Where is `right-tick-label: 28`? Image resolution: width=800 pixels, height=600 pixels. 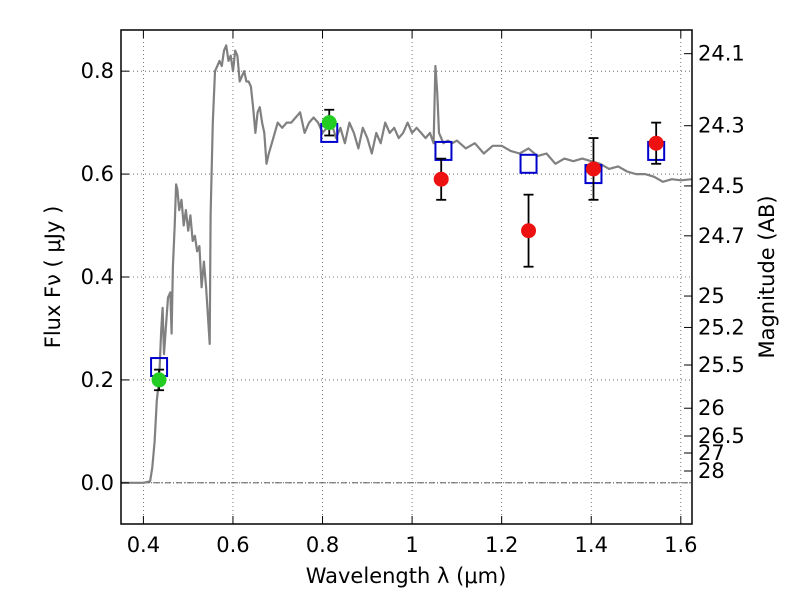 right-tick-label: 28 is located at coordinates (711, 471).